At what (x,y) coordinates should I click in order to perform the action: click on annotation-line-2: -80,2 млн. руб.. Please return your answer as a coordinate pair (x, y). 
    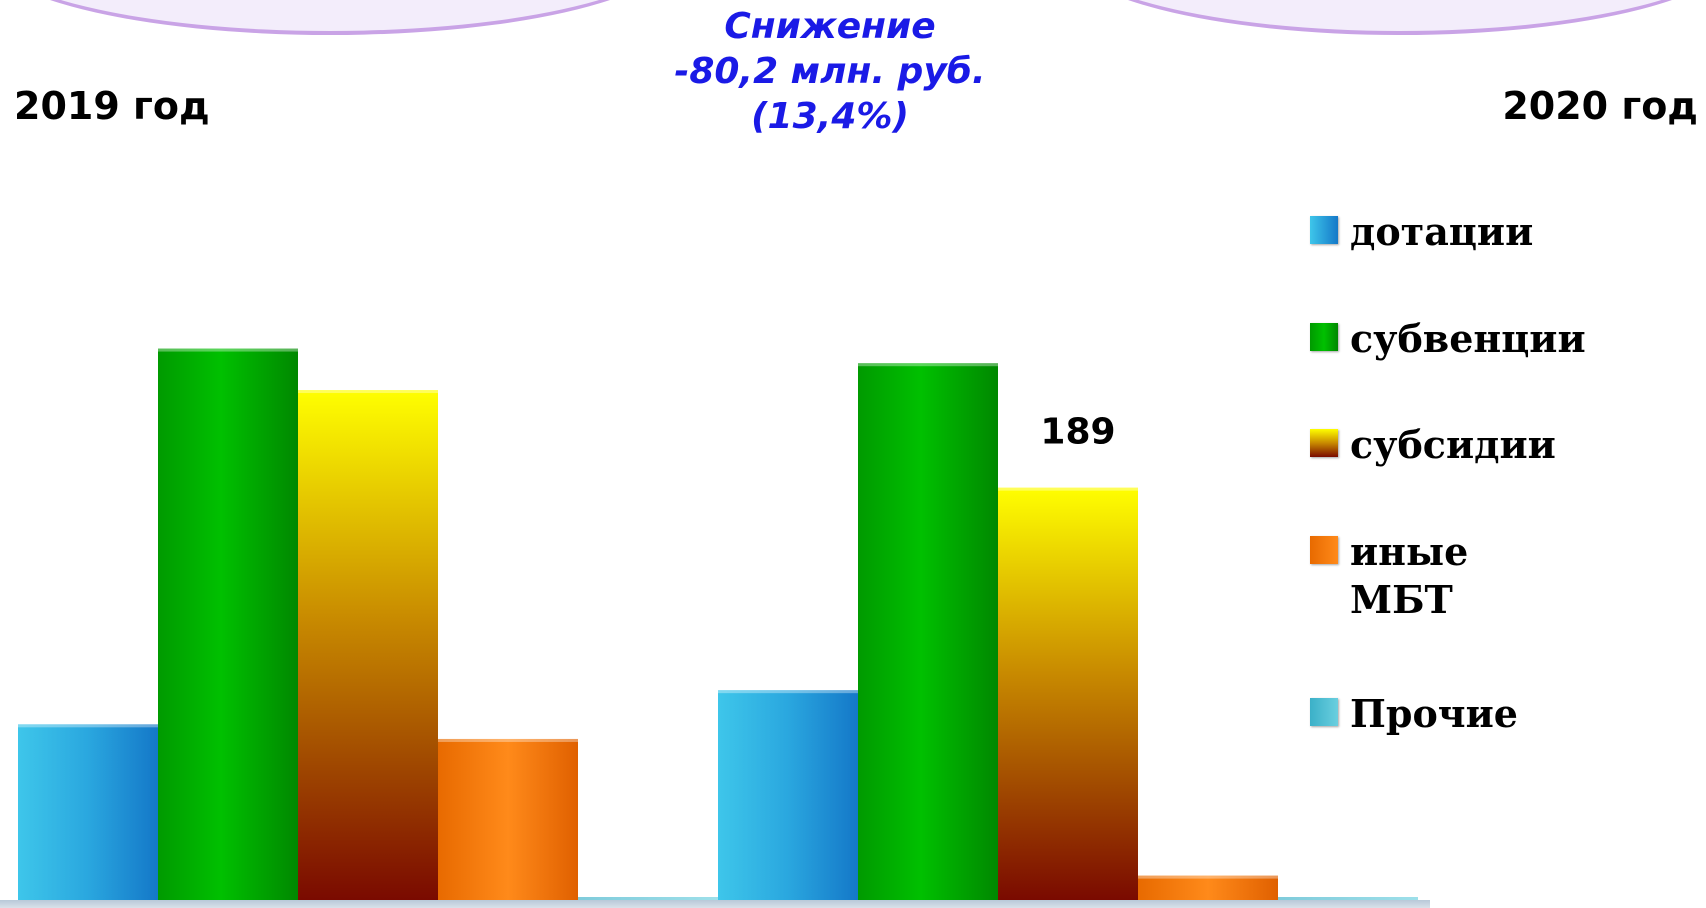
    Looking at the image, I should click on (830, 71).